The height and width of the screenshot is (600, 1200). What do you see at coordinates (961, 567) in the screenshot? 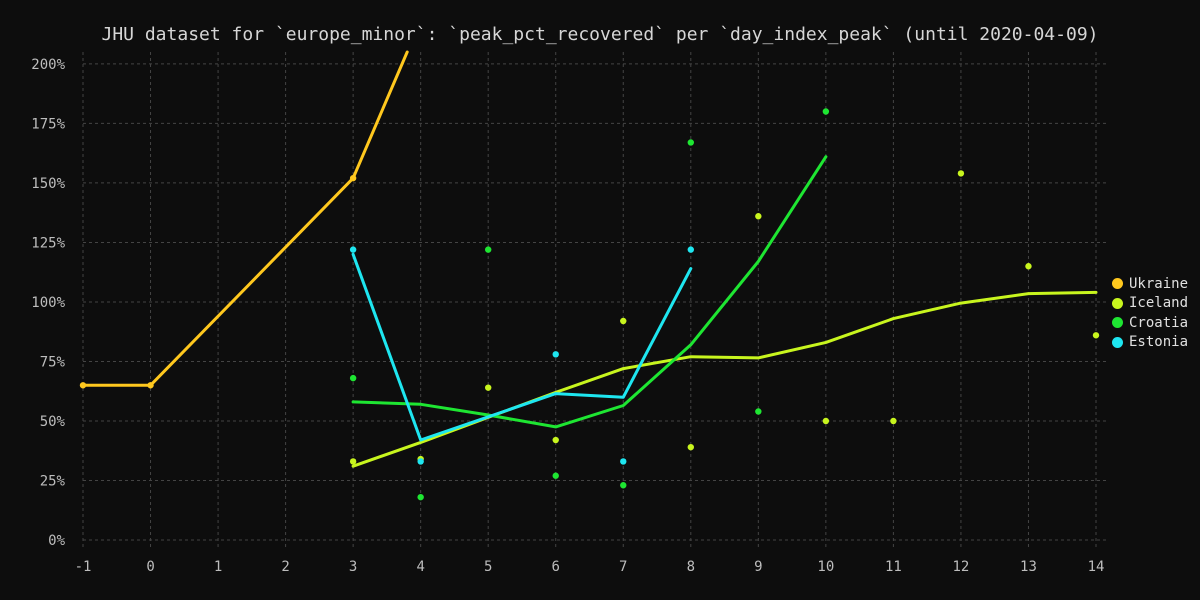
I see `x-tick-label: 12` at bounding box center [961, 567].